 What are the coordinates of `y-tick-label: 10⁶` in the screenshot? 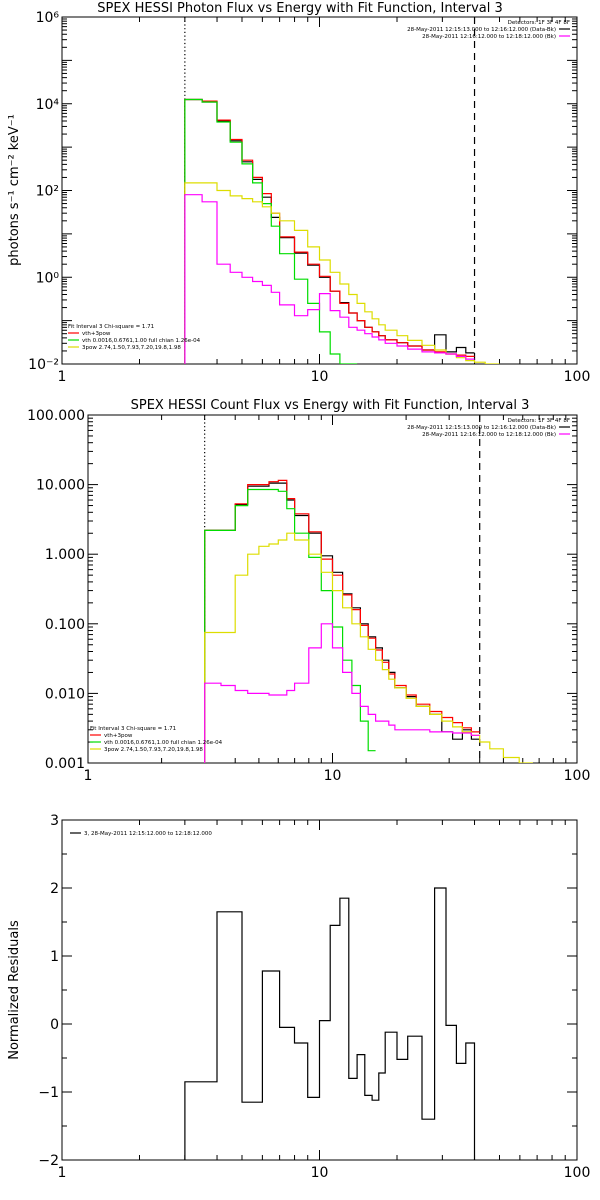 It's located at (48, 18).